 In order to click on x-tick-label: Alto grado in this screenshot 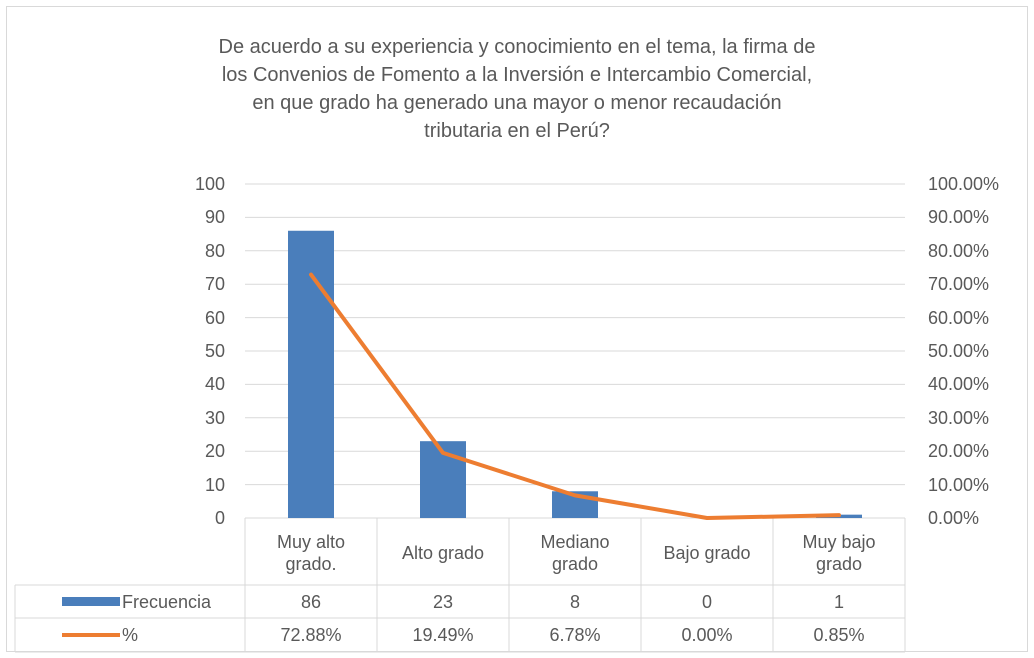, I will do `click(443, 553)`.